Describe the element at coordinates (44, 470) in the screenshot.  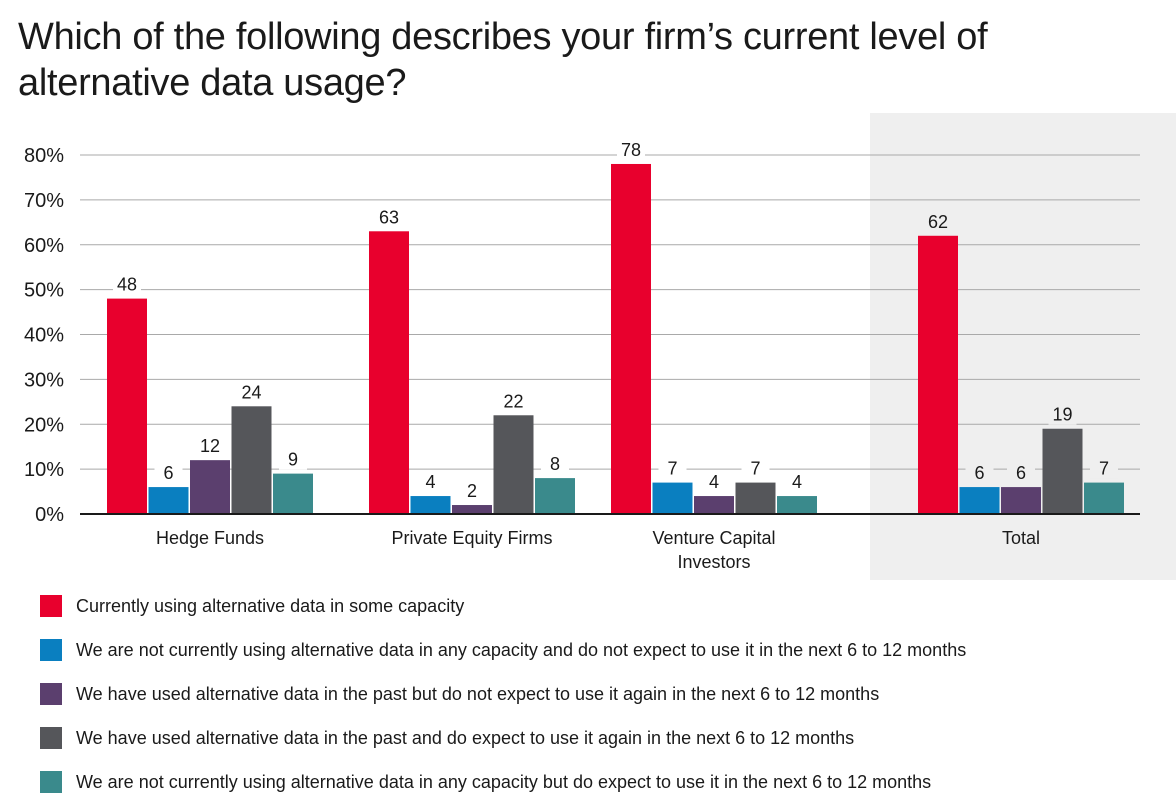
I see `y-tick-label: 10%` at that location.